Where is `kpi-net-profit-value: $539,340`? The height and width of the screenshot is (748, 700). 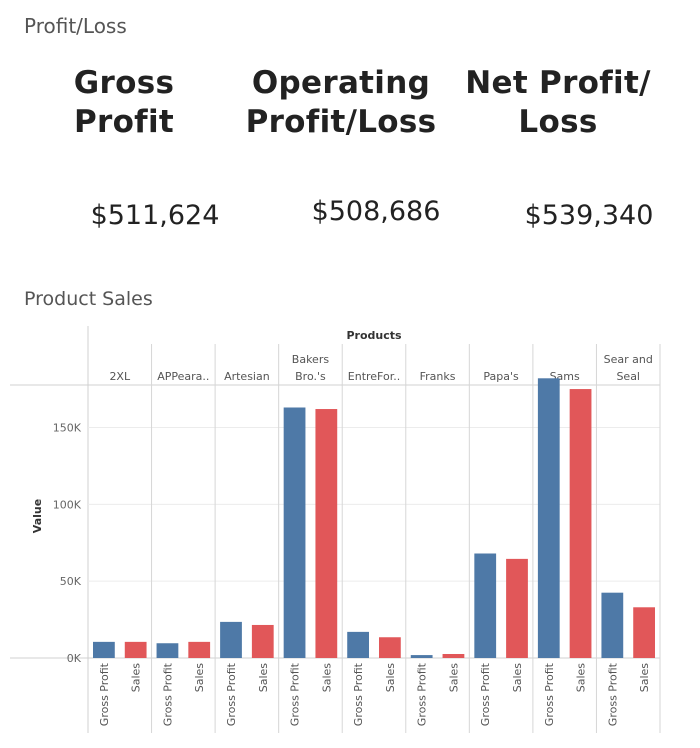
kpi-net-profit-value: $539,340 is located at coordinates (589, 215).